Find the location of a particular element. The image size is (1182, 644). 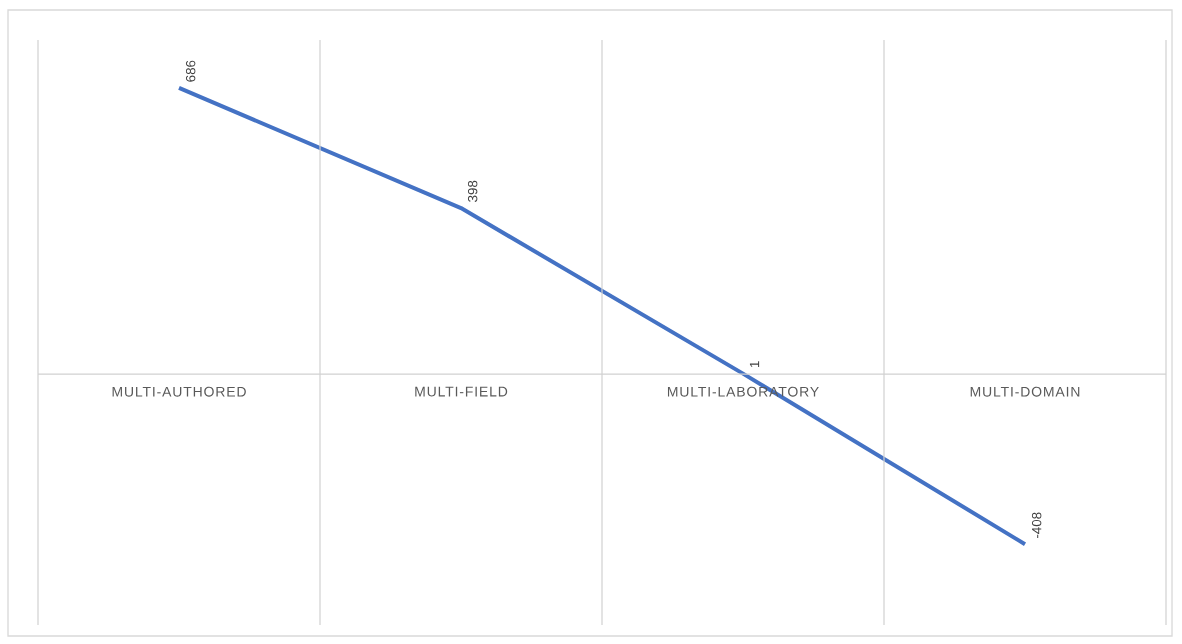

x-tick-label: MULTI-FIELD is located at coordinates (461, 391).